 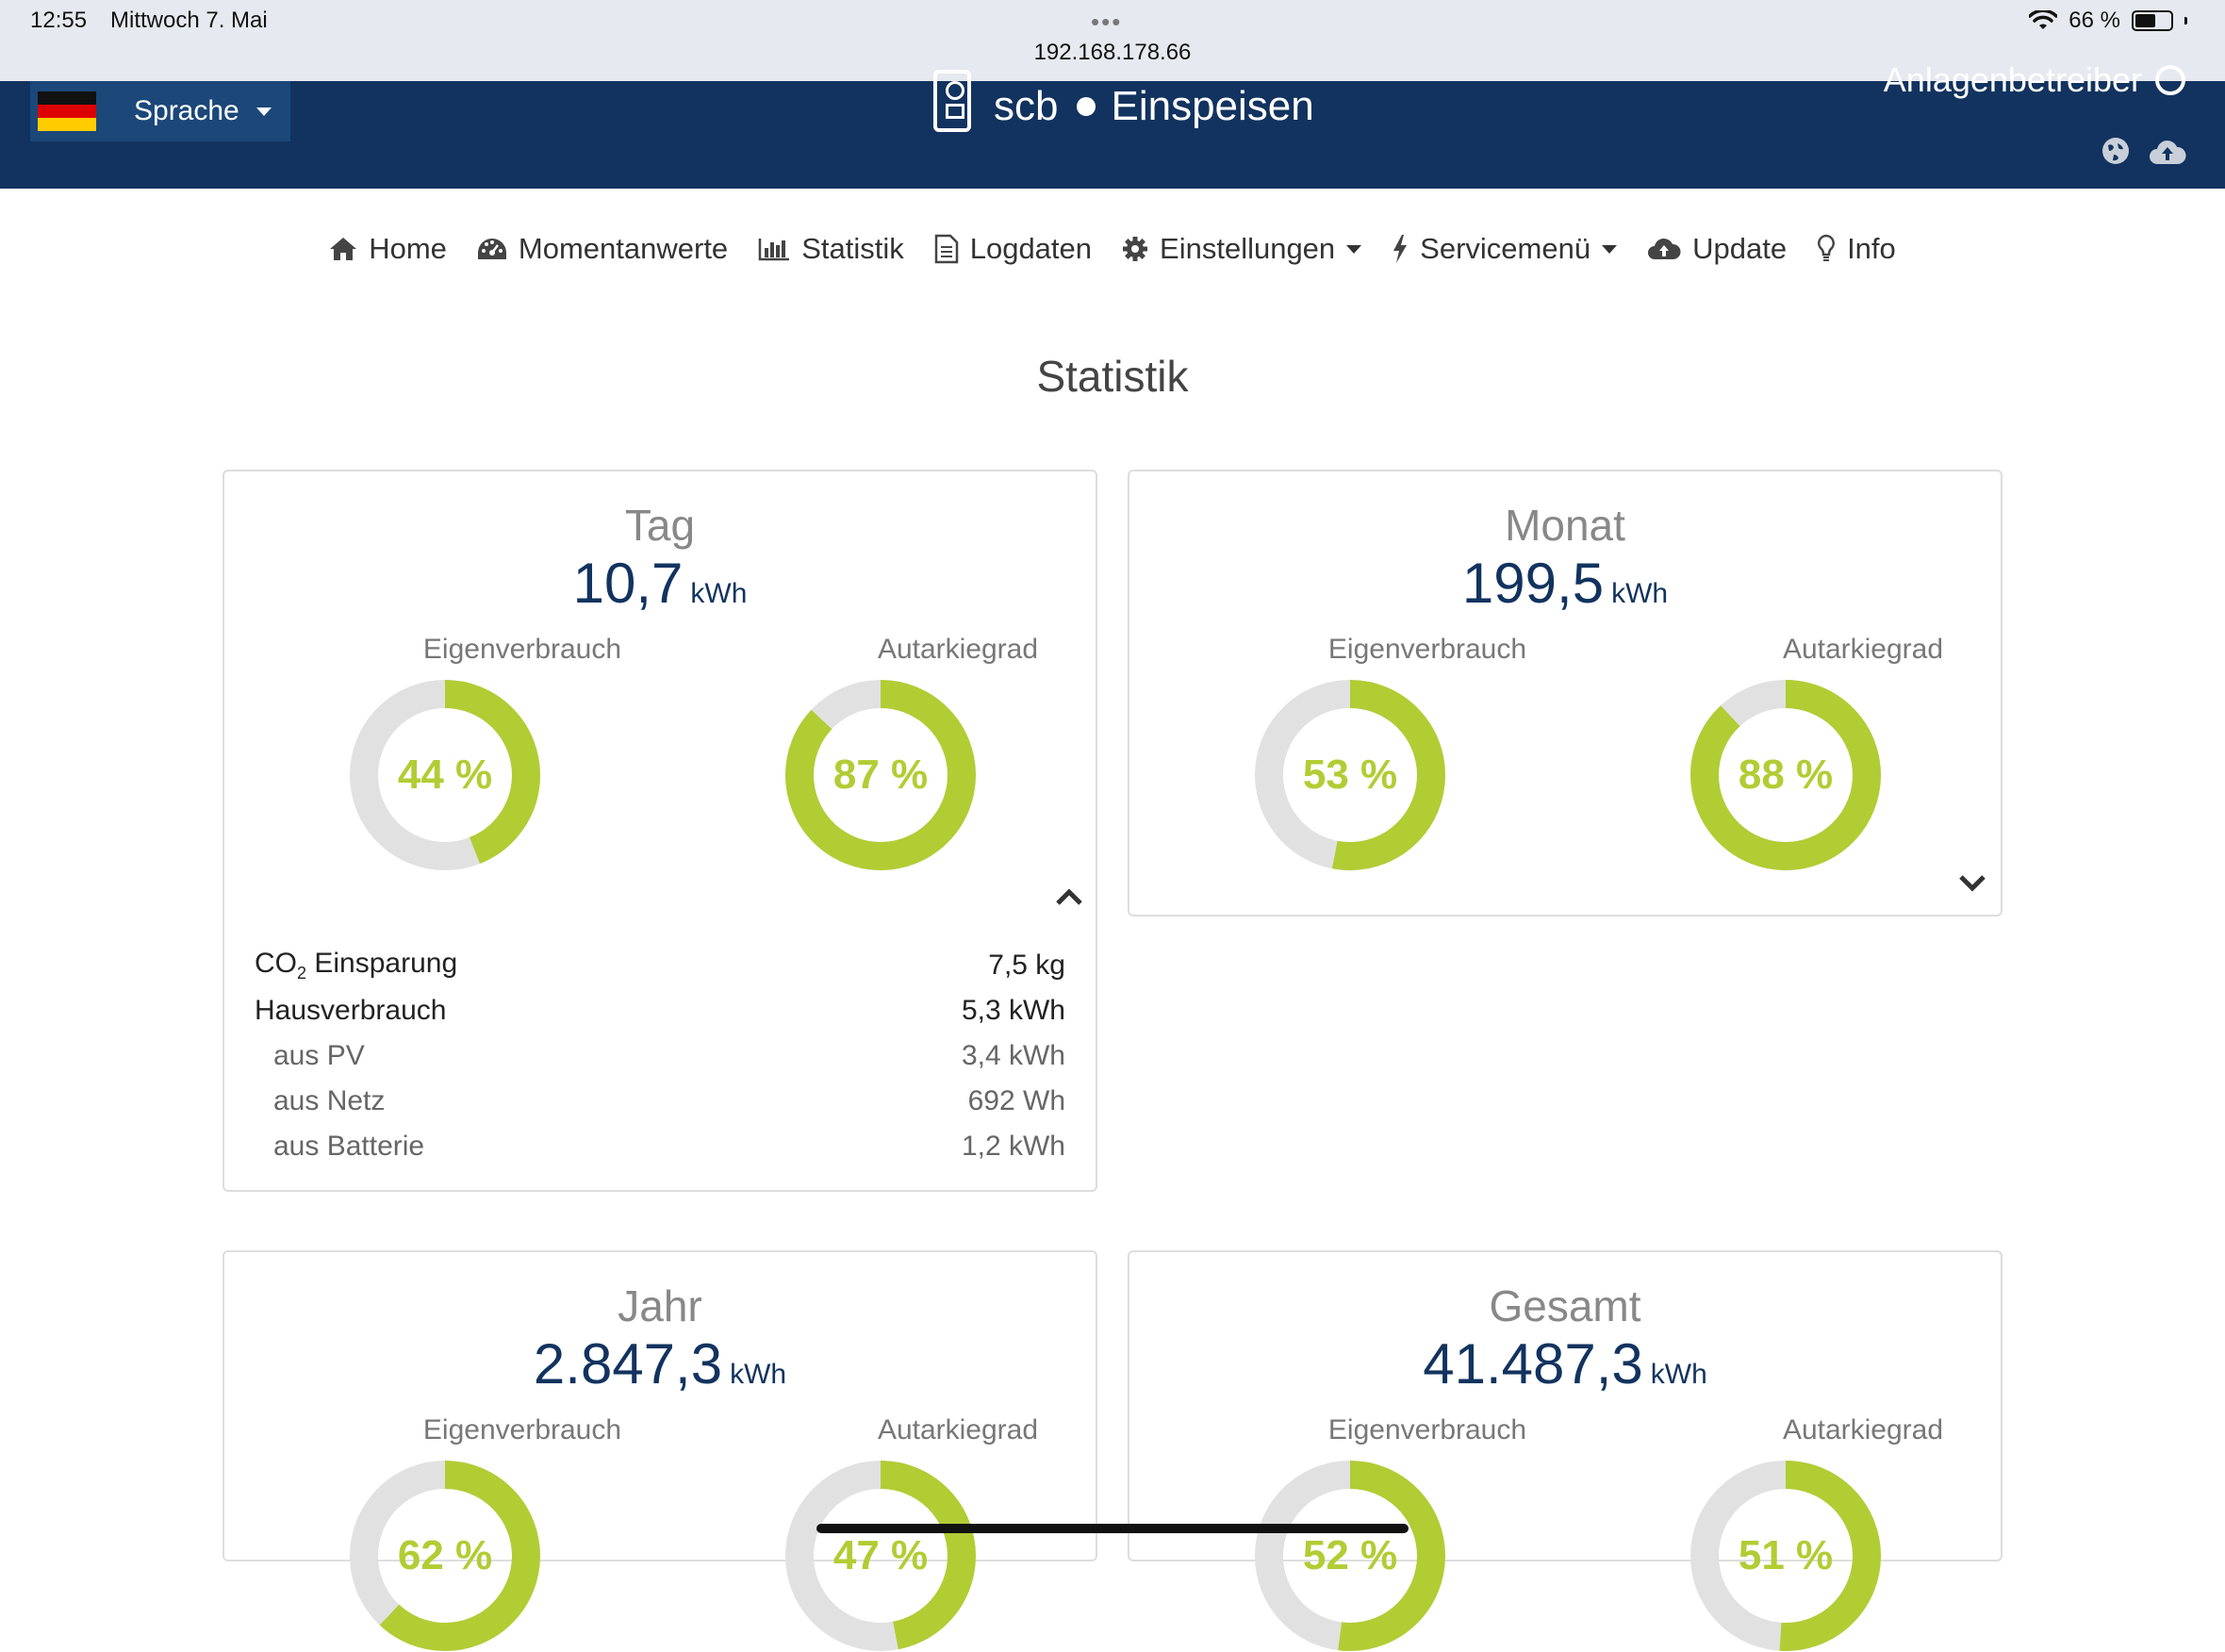 I want to click on device-icon, so click(x=952, y=101).